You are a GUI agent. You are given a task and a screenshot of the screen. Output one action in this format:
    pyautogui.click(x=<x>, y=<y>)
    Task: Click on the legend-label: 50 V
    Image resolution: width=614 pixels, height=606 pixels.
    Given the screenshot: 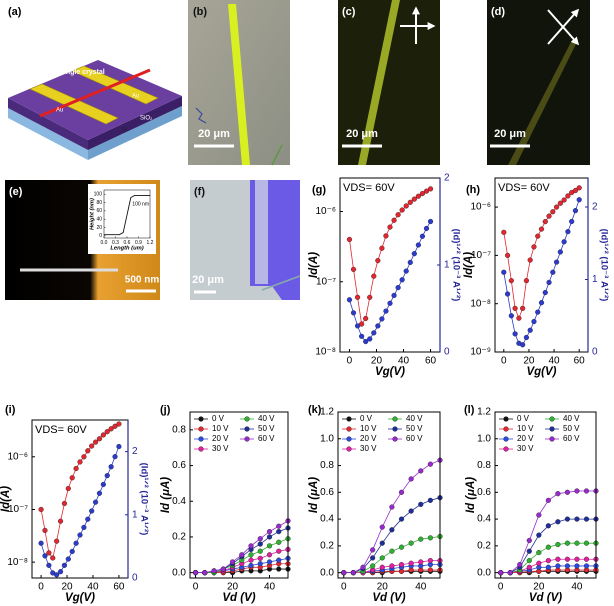 What is the action you would take?
    pyautogui.click(x=571, y=428)
    